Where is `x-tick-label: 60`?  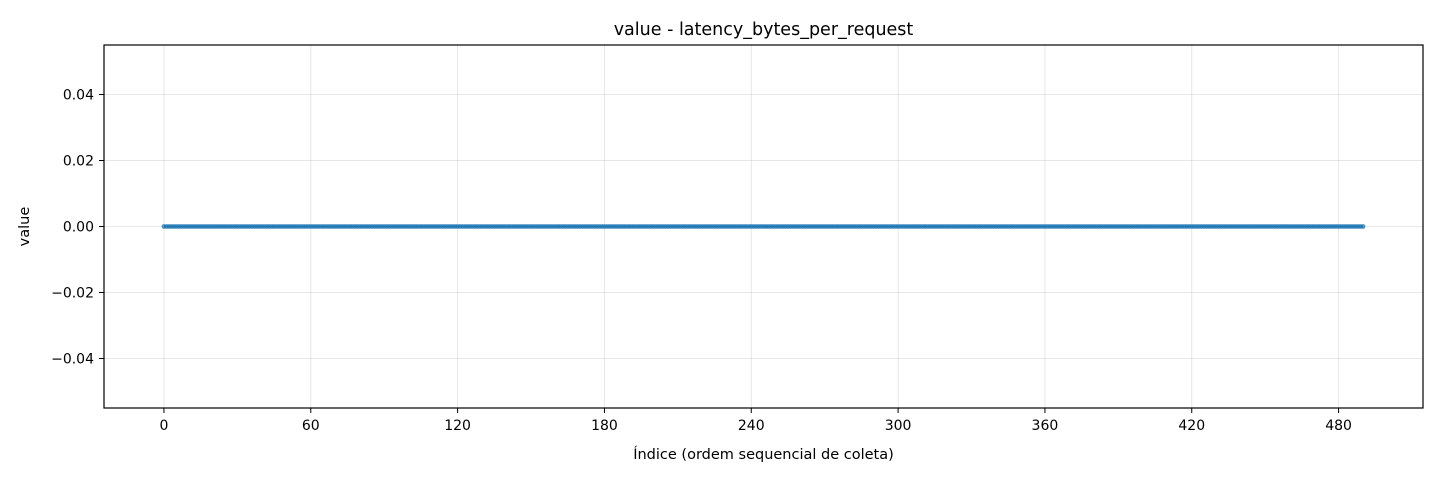
x-tick-label: 60 is located at coordinates (311, 426).